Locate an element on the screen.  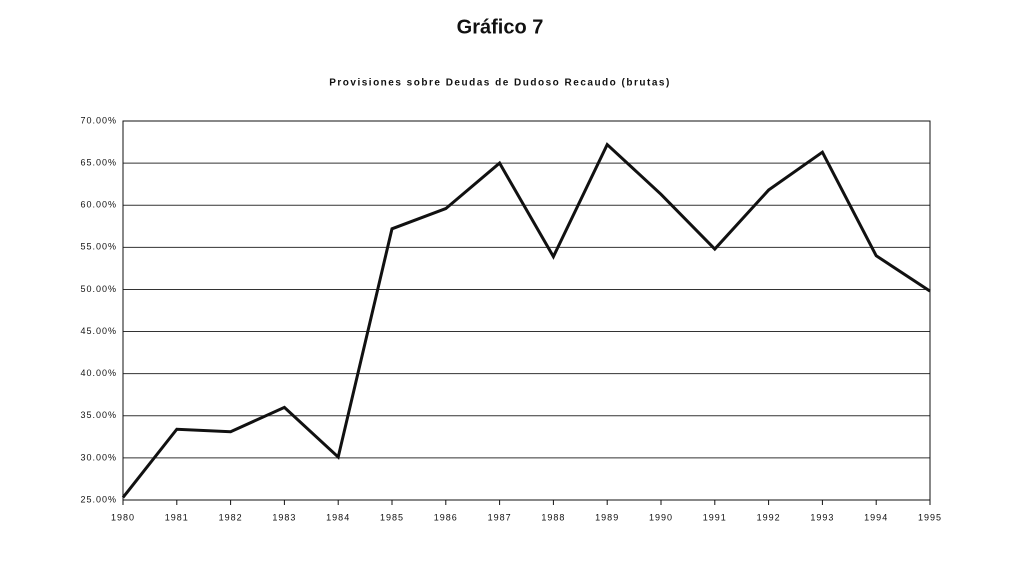
y-tick-label: 25.00% is located at coordinates (98, 499).